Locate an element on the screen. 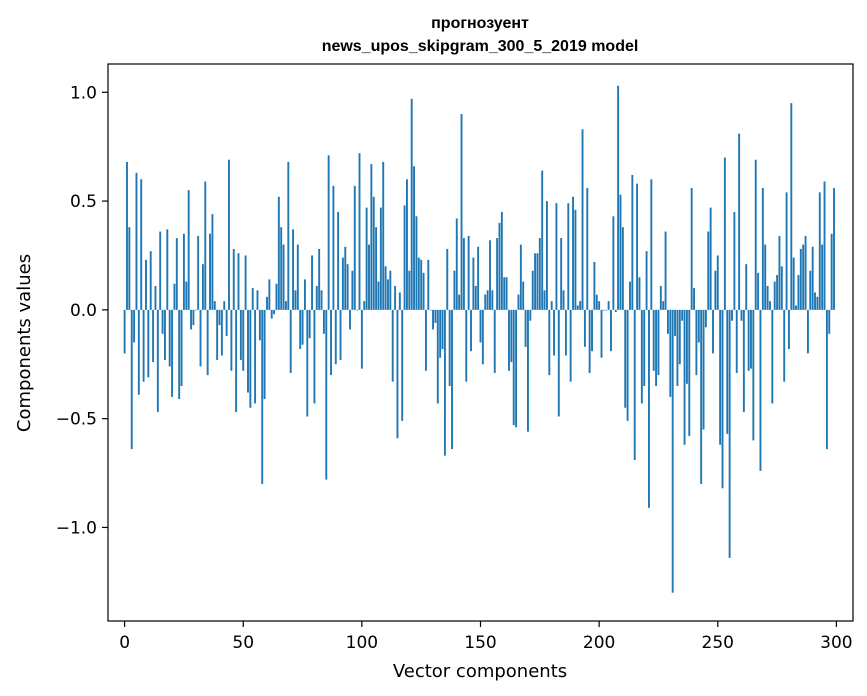 The width and height of the screenshot is (867, 696). x-tick-label: 100 is located at coordinates (362, 643).